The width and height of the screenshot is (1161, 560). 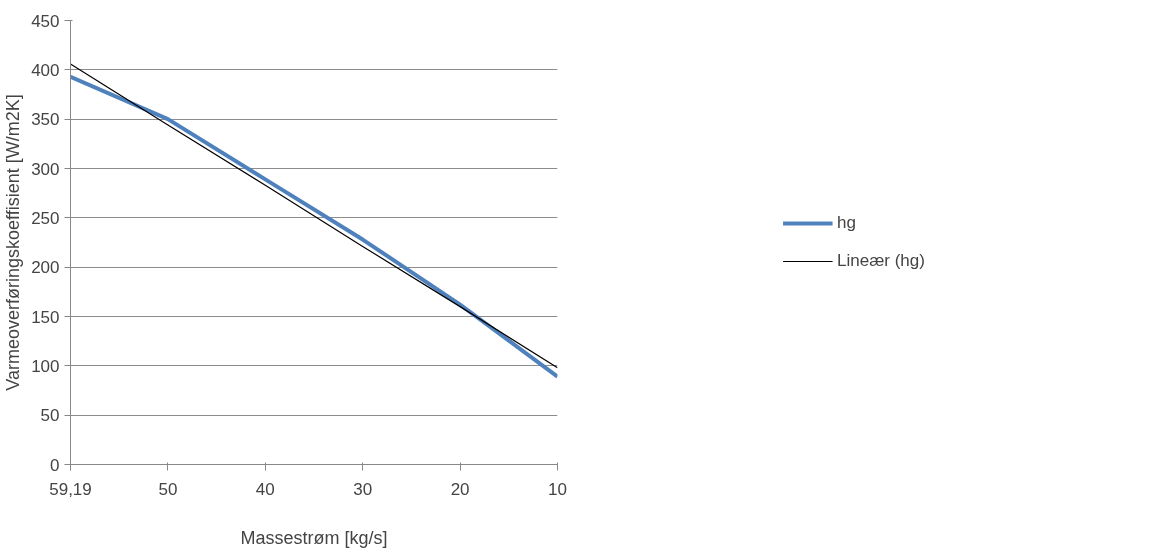 I want to click on x-axis-title: Massestrøm [kg/s], so click(x=314, y=537).